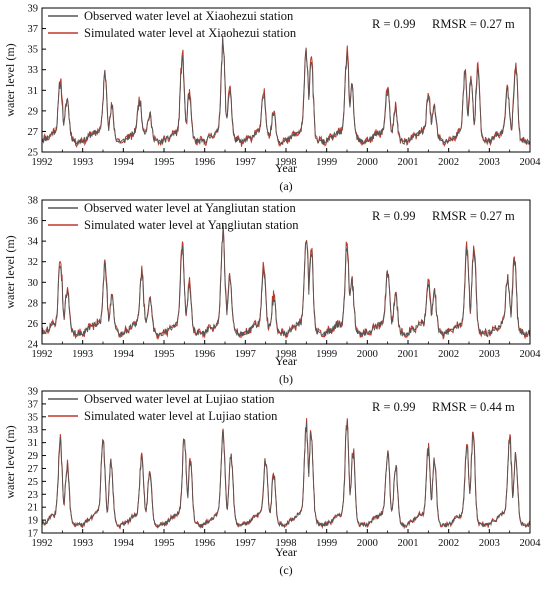 The width and height of the screenshot is (550, 591). I want to click on y-tick-label: 32, so click(33, 262).